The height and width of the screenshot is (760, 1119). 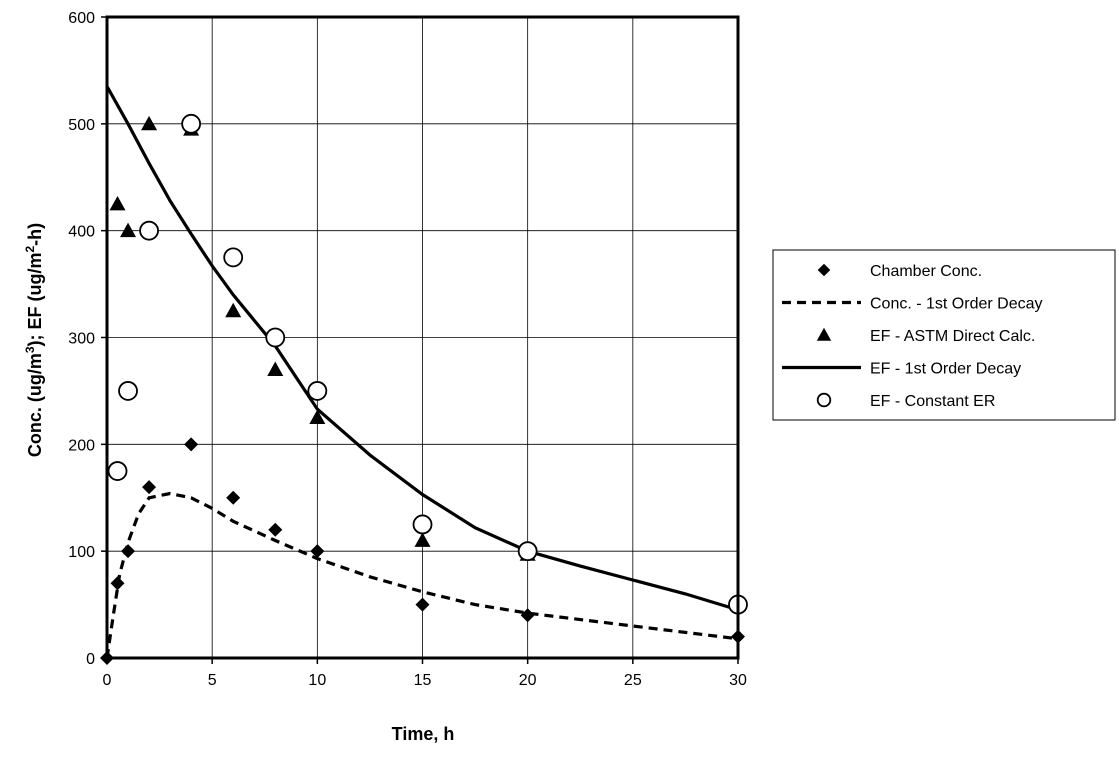 I want to click on x-tick-label: 20, so click(x=528, y=680).